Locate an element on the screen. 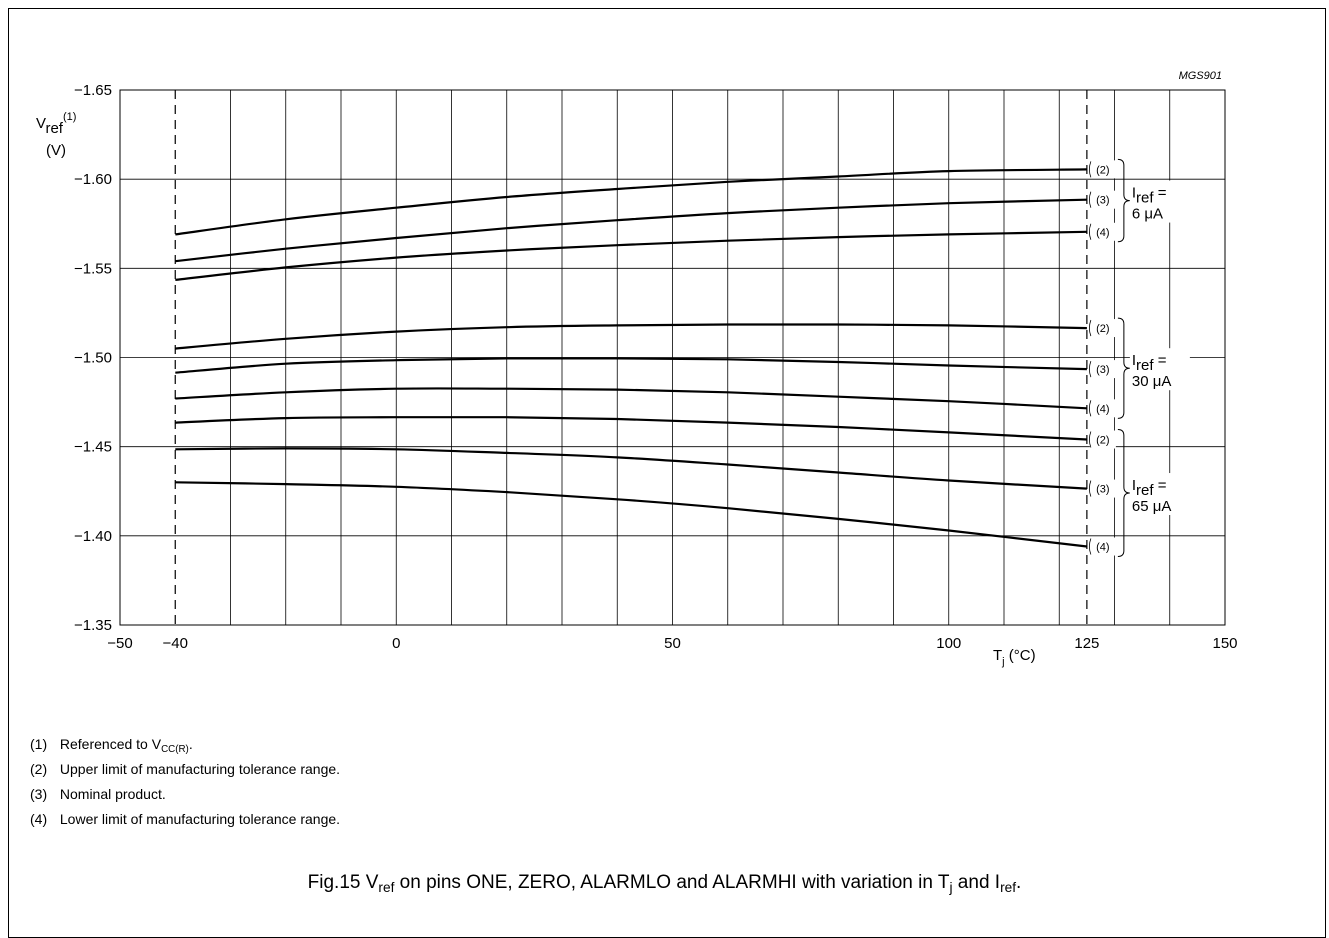 This screenshot has height=938, width=1329. x-tick-label: 150 is located at coordinates (1224, 643).